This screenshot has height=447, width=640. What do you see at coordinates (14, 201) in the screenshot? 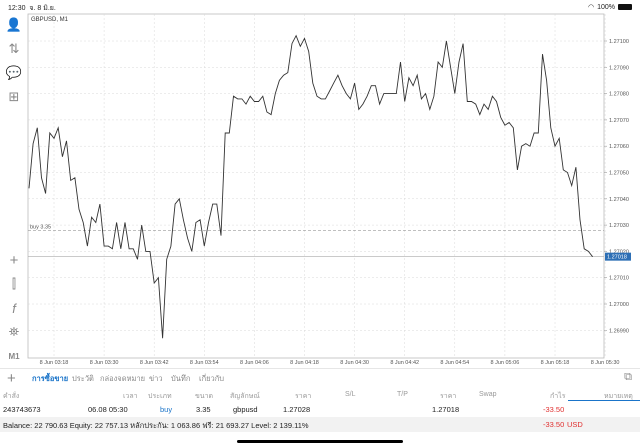
I see `chart-toolbar: 👤 ⇅ 💬 ⊞ + ⫿ f ⛯ M1` at bounding box center [14, 201].